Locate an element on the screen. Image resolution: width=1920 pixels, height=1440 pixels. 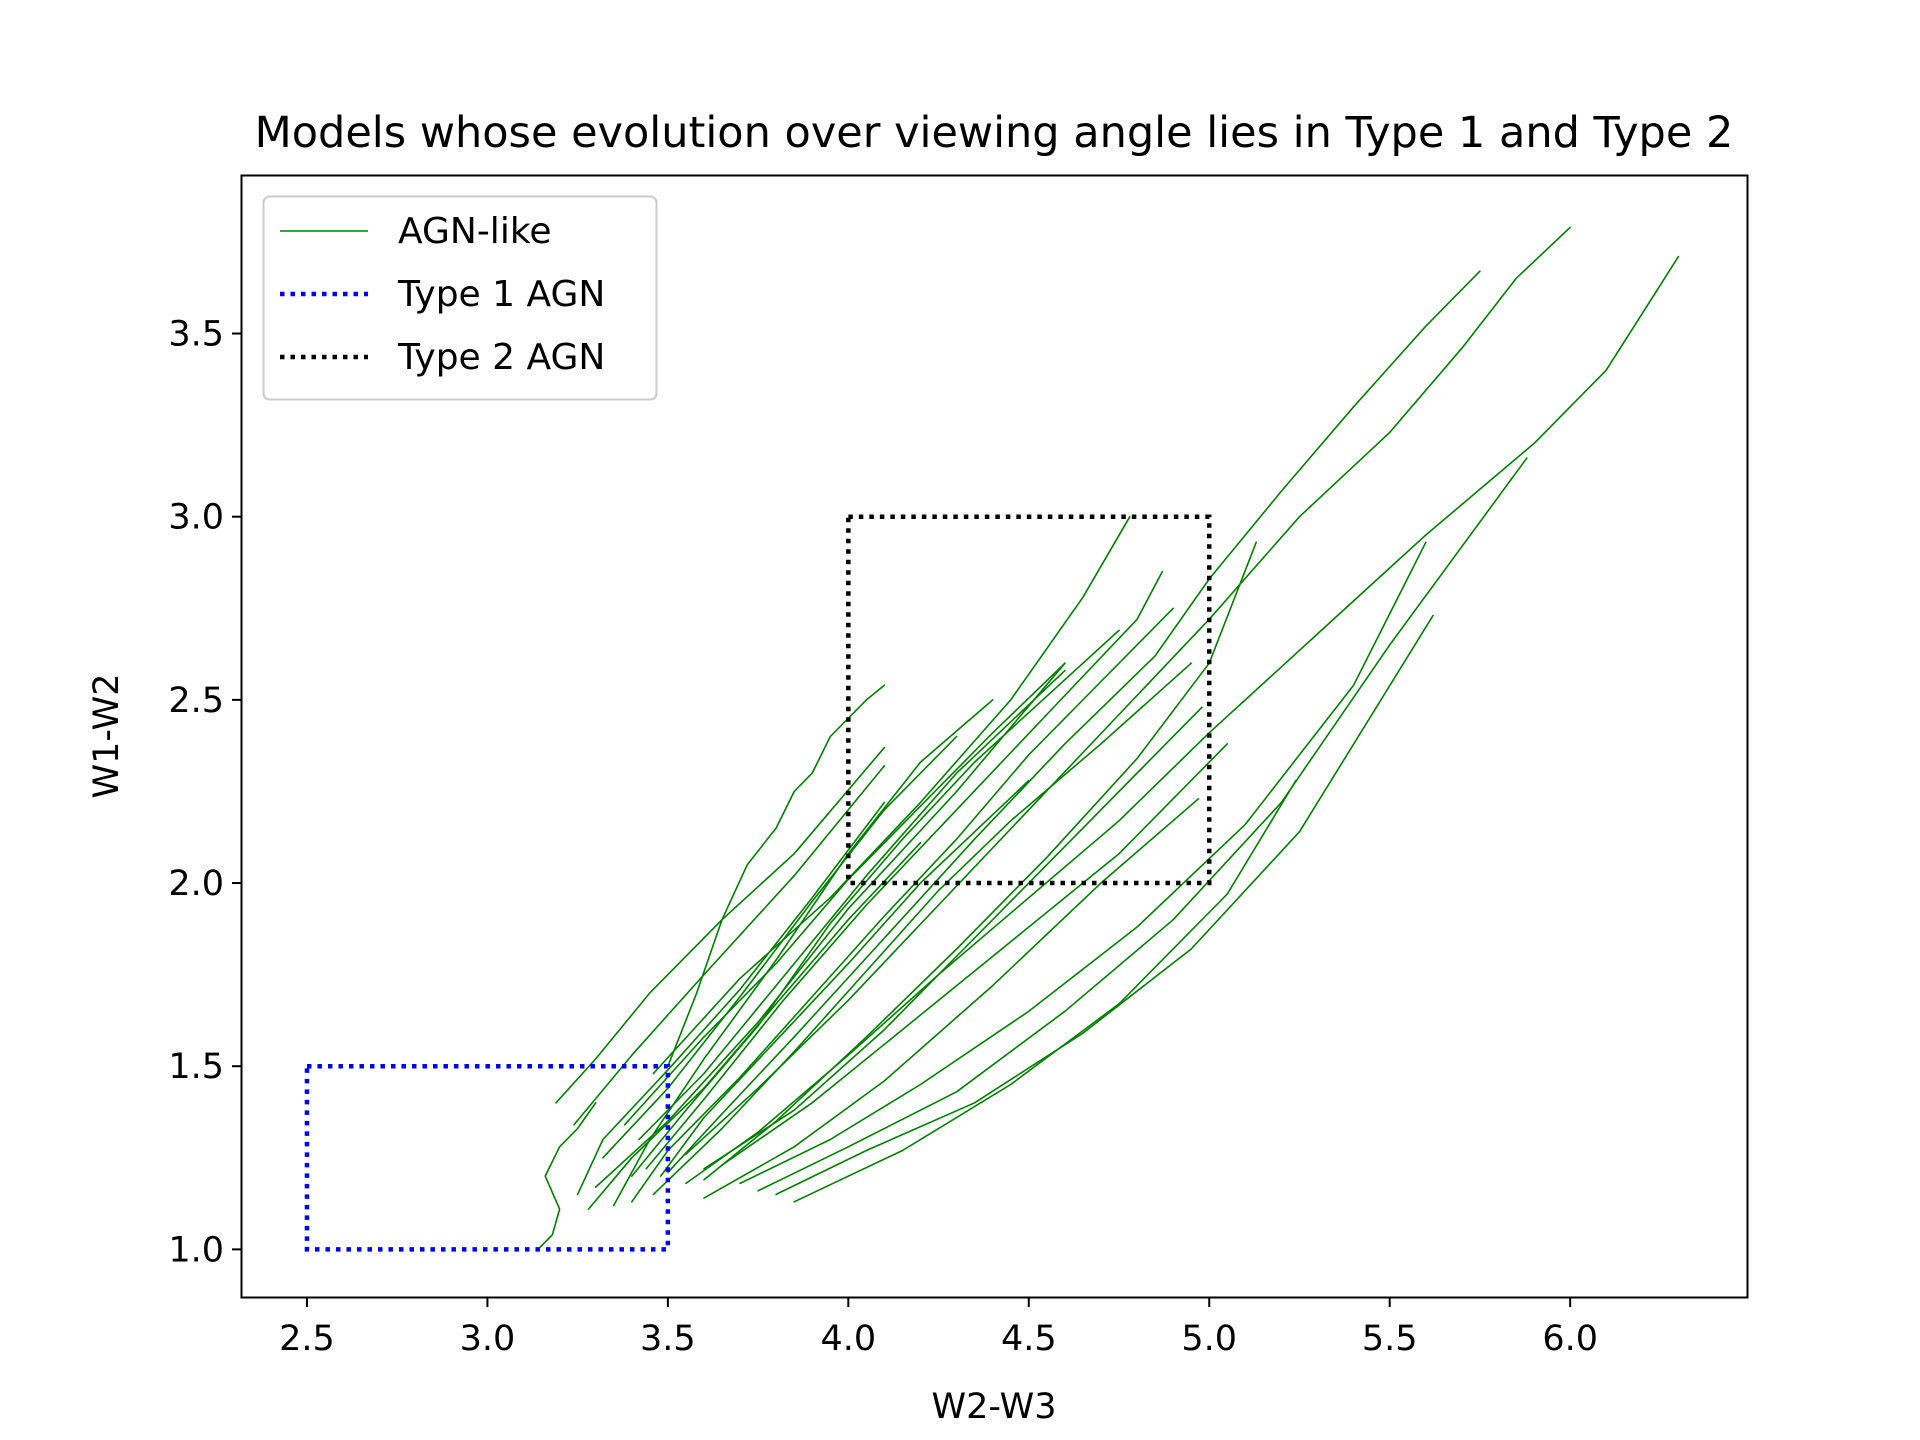
x-tick-label: 3.0 is located at coordinates (488, 1339).